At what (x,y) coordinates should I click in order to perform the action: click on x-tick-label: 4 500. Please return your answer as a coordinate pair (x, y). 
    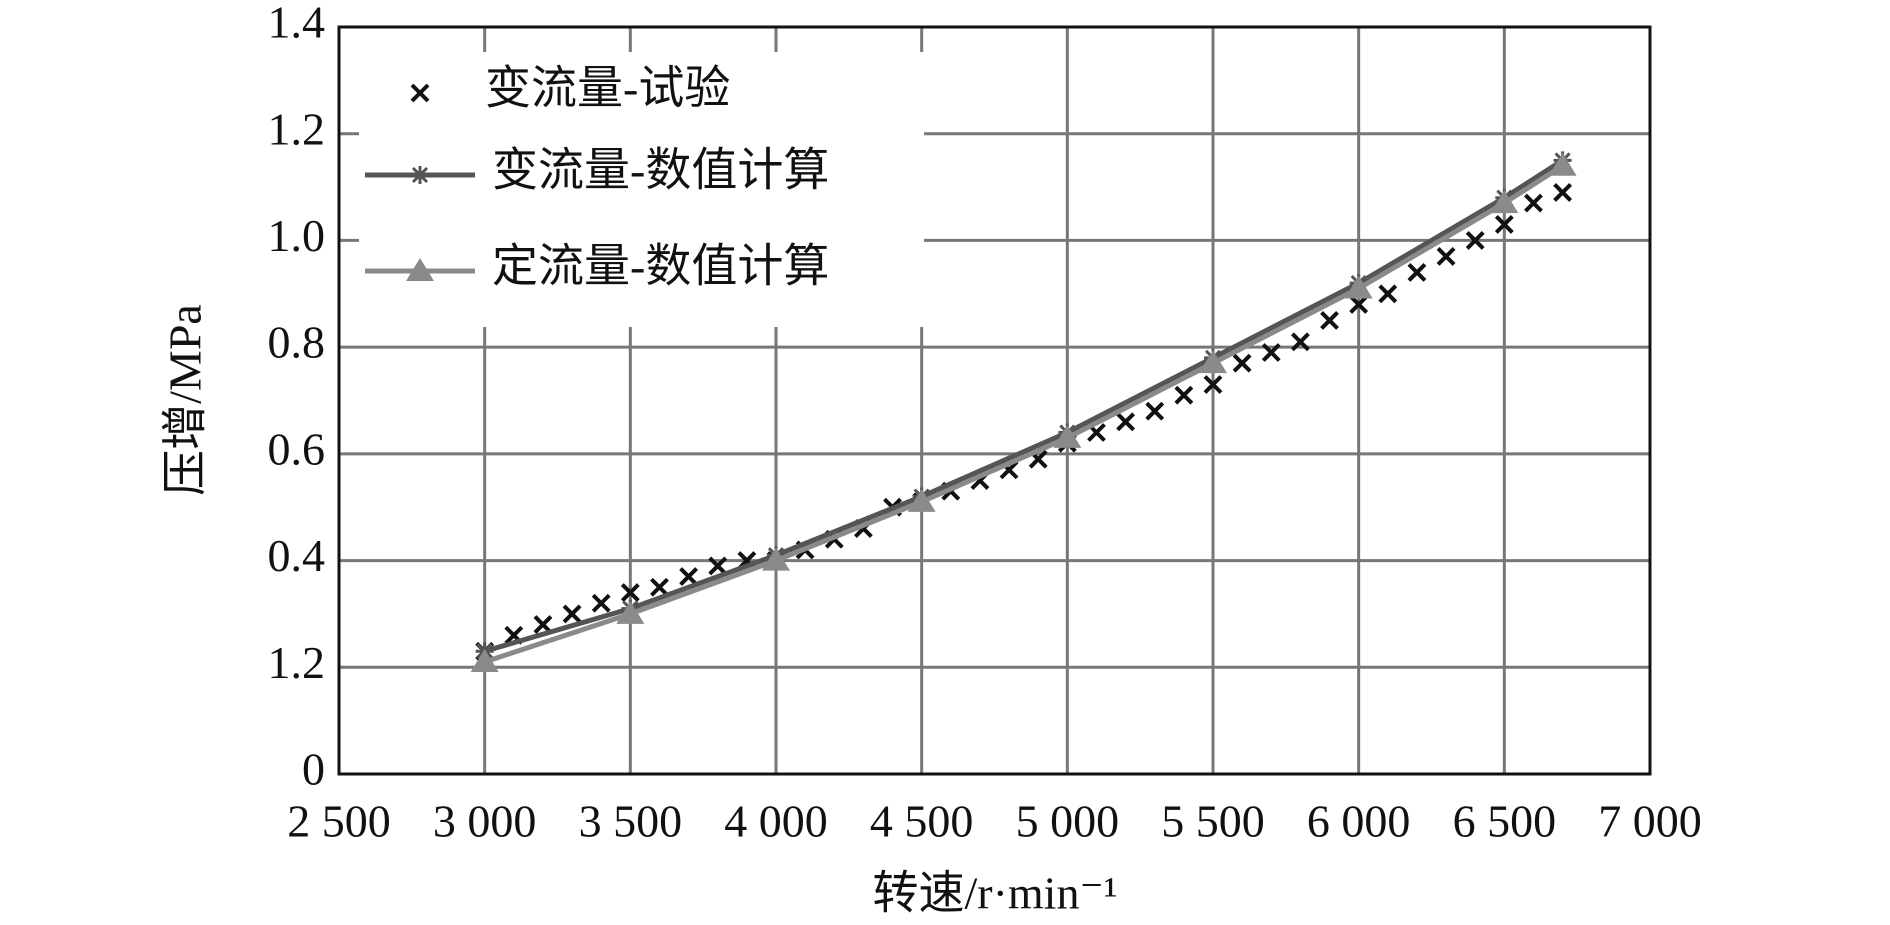
    Looking at the image, I should click on (922, 821).